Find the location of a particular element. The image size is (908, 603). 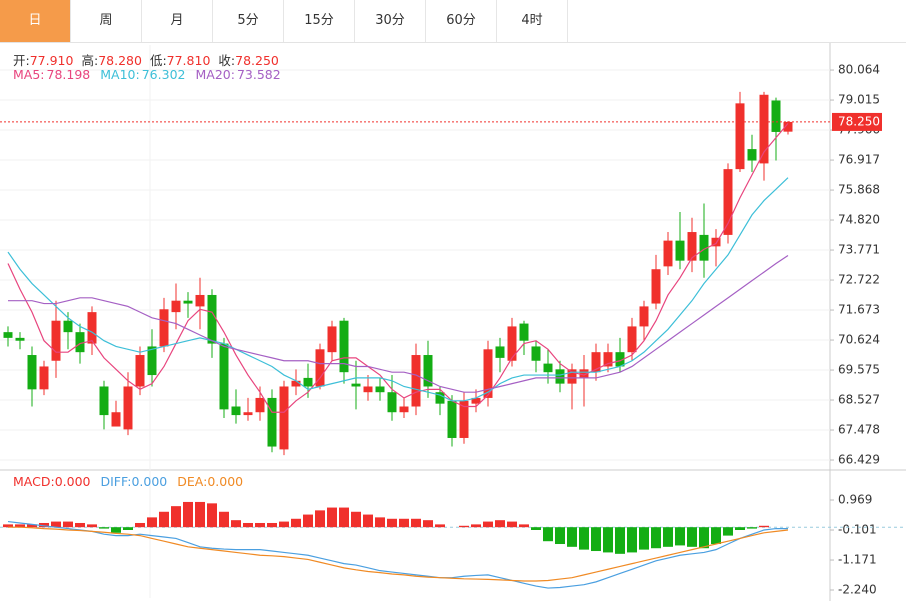

period-tab: 5分 is located at coordinates (248, 21).